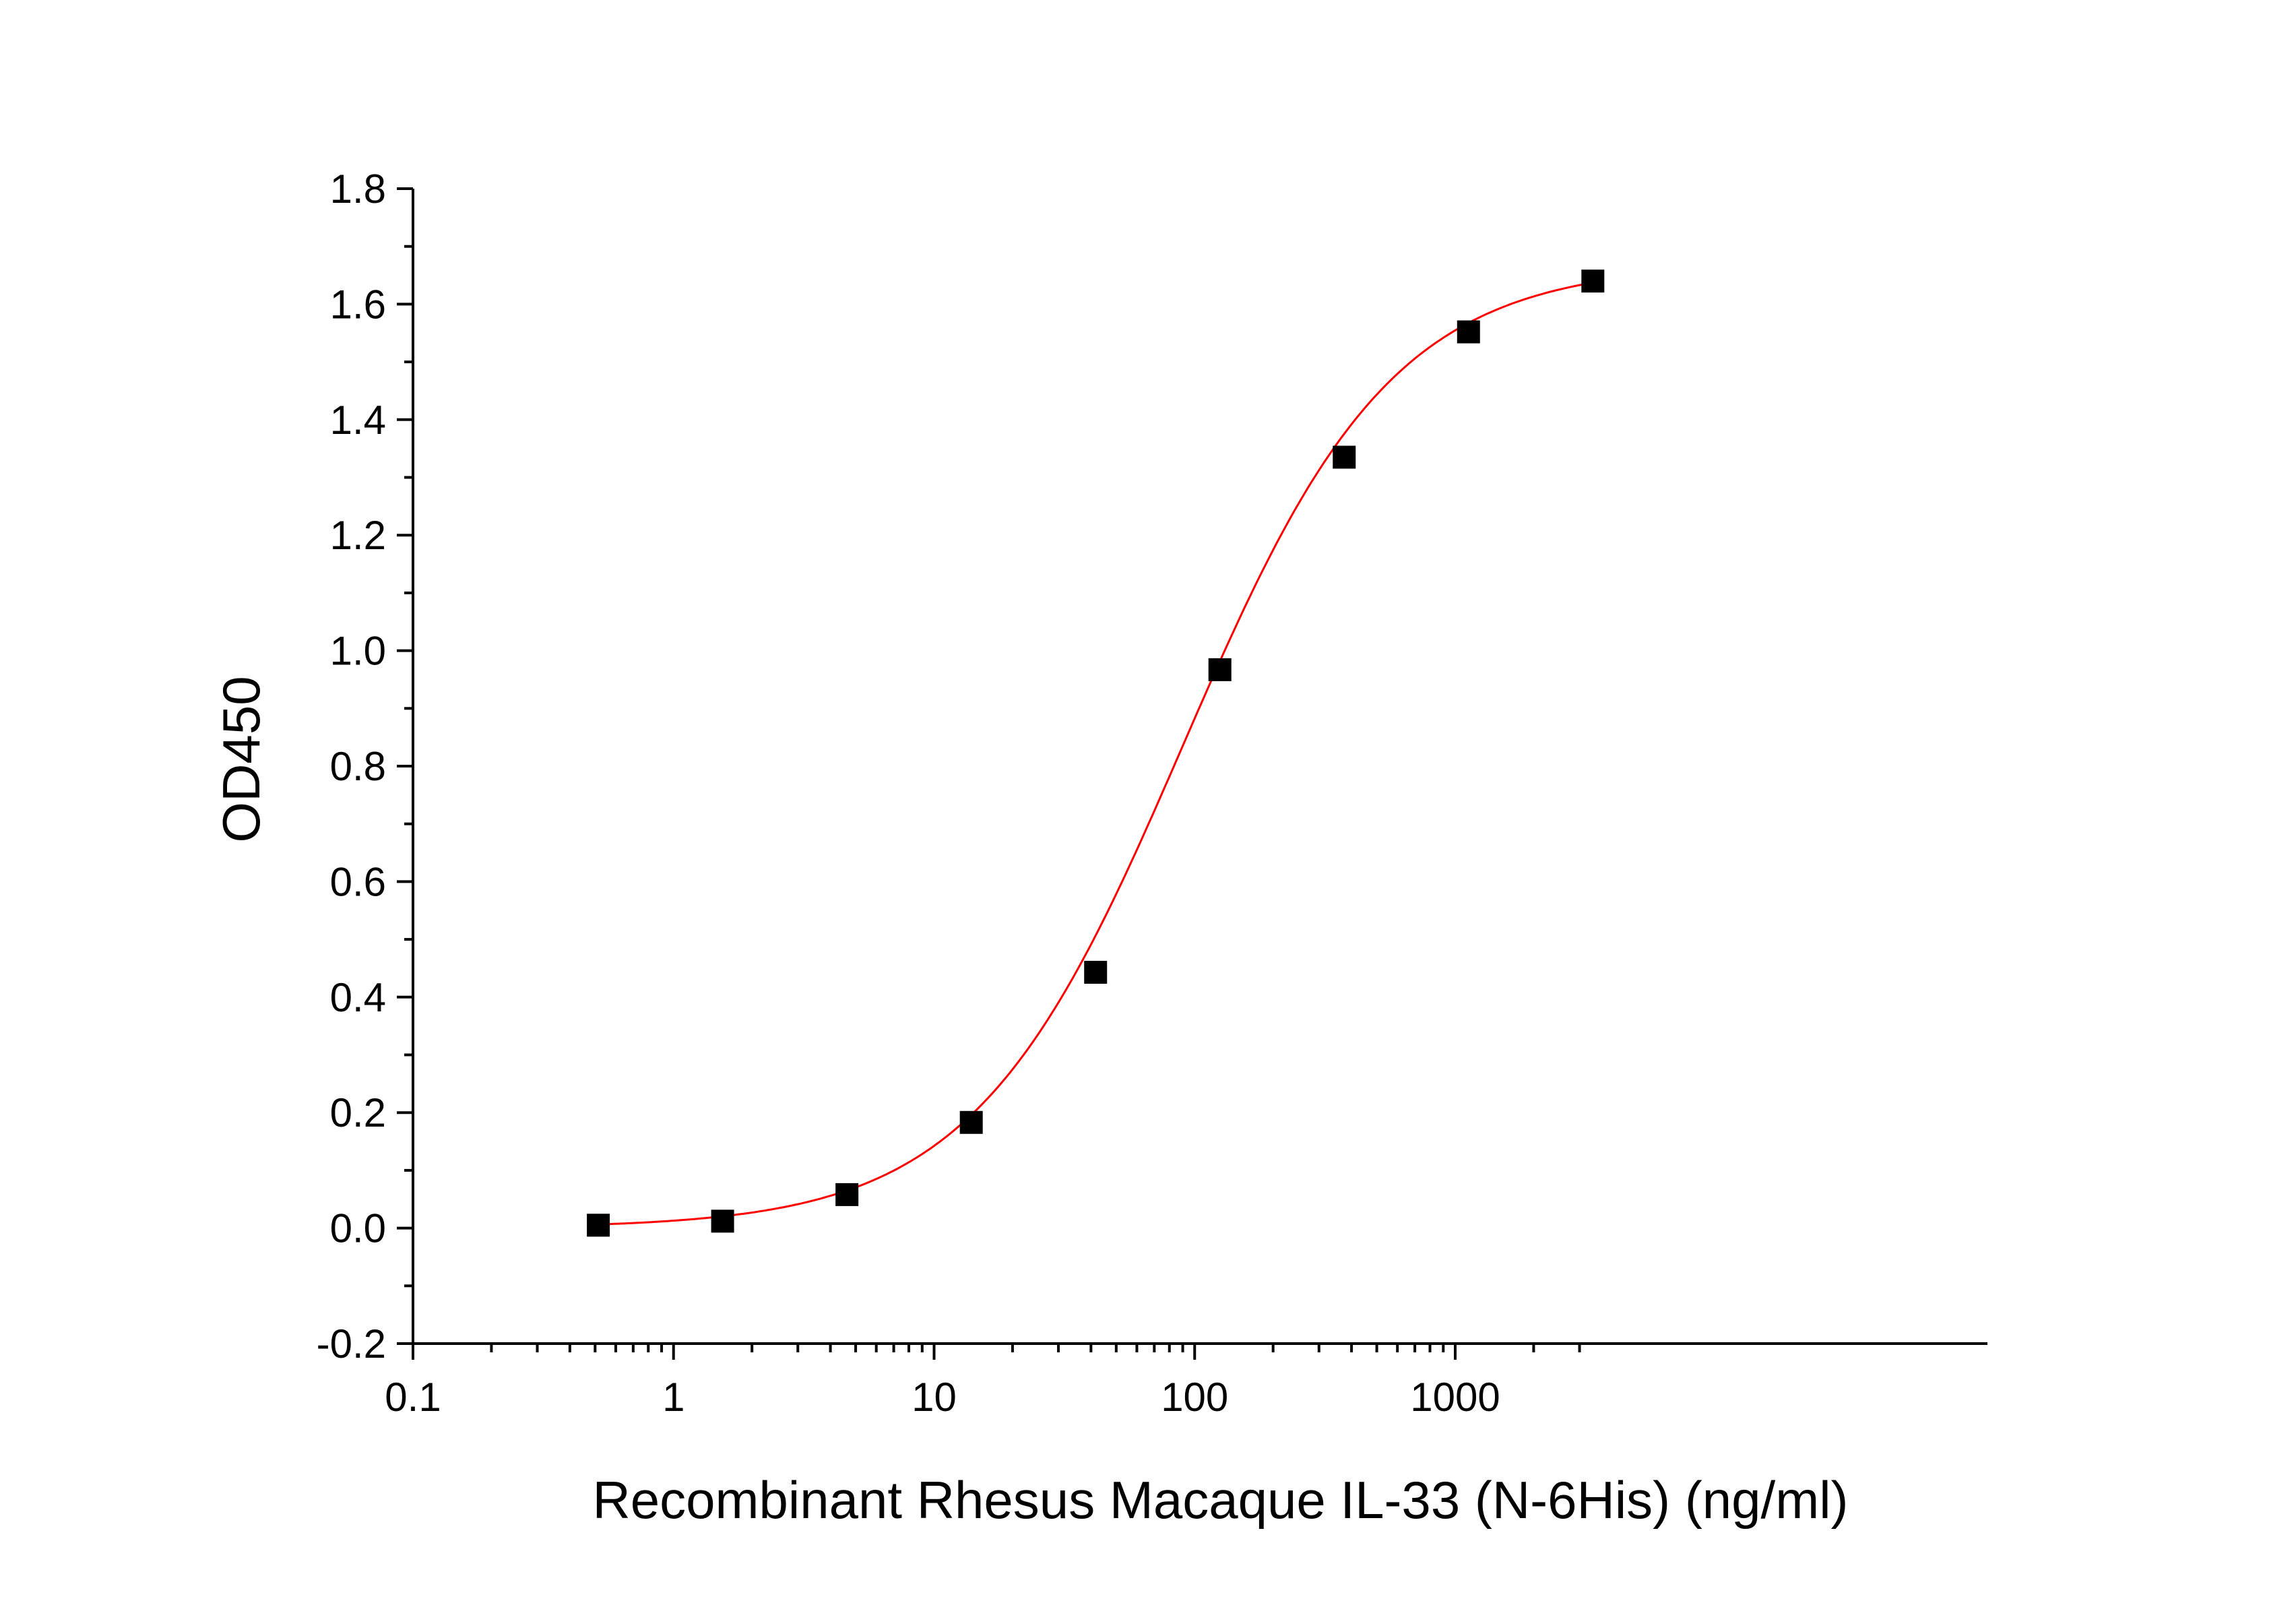  What do you see at coordinates (358, 651) in the screenshot?
I see `y-tick-label: 1.0` at bounding box center [358, 651].